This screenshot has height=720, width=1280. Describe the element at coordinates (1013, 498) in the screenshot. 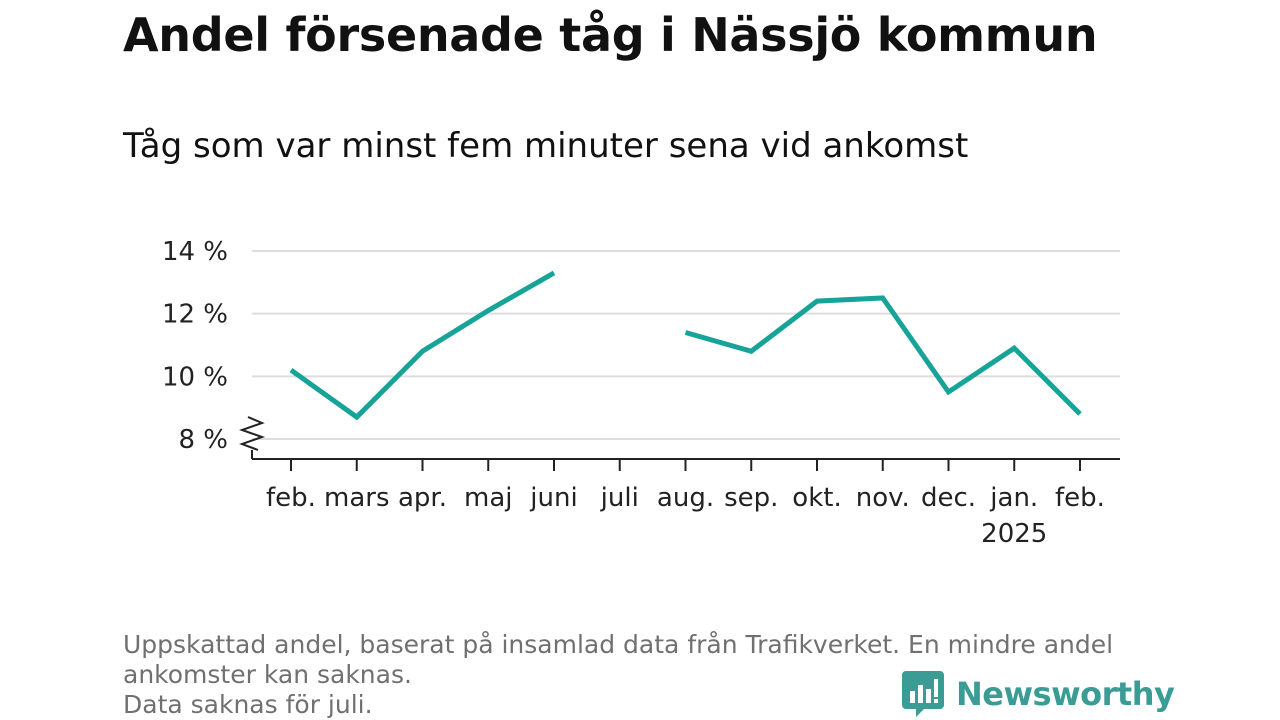

I see `x-tick-label: jan.` at that location.